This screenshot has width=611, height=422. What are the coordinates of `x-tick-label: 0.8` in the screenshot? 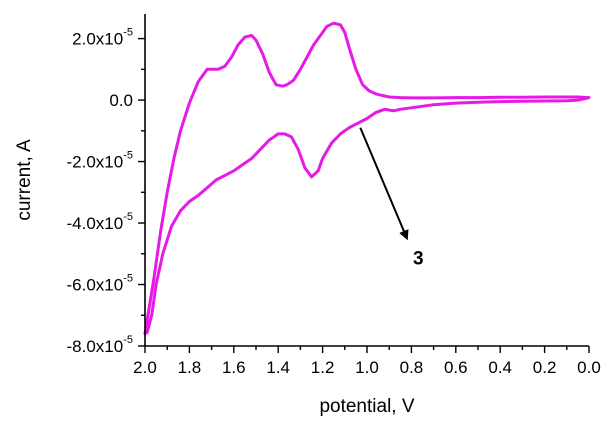 It's located at (412, 367).